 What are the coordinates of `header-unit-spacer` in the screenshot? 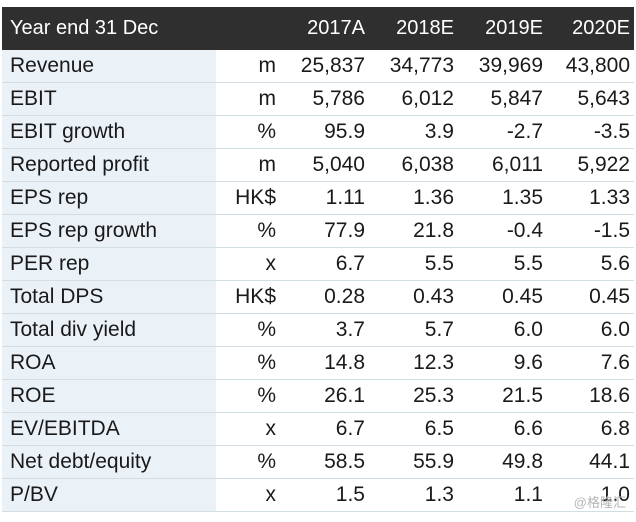 It's located at (248, 28).